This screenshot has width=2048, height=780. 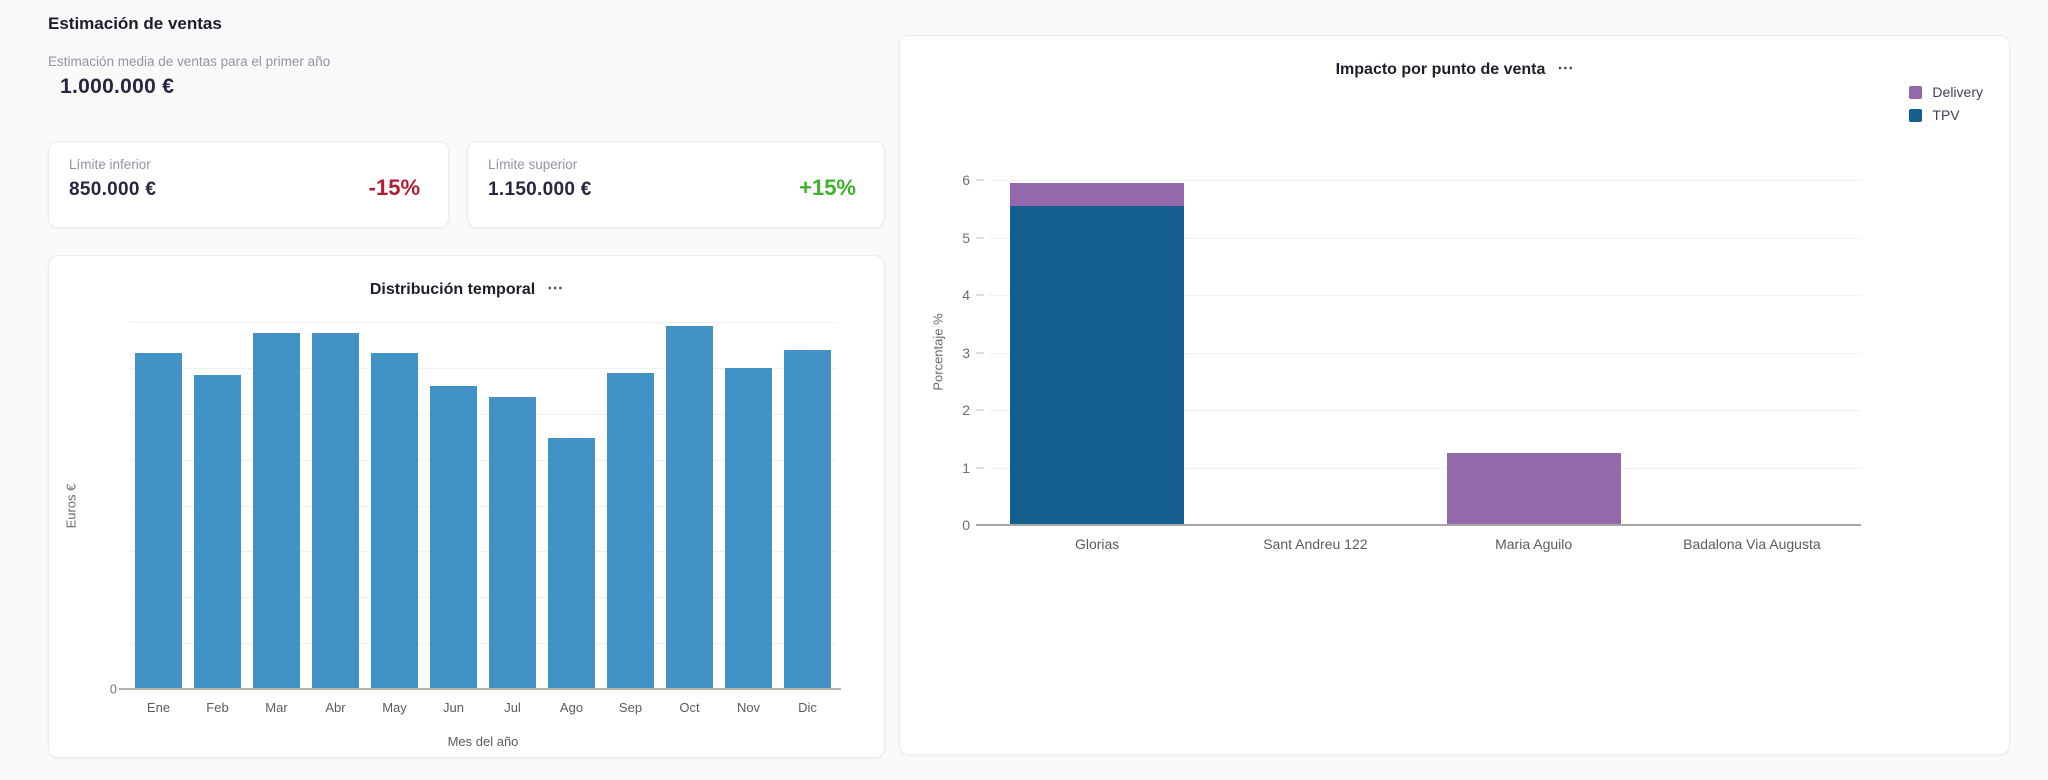 What do you see at coordinates (394, 707) in the screenshot?
I see `x-tick-may: May` at bounding box center [394, 707].